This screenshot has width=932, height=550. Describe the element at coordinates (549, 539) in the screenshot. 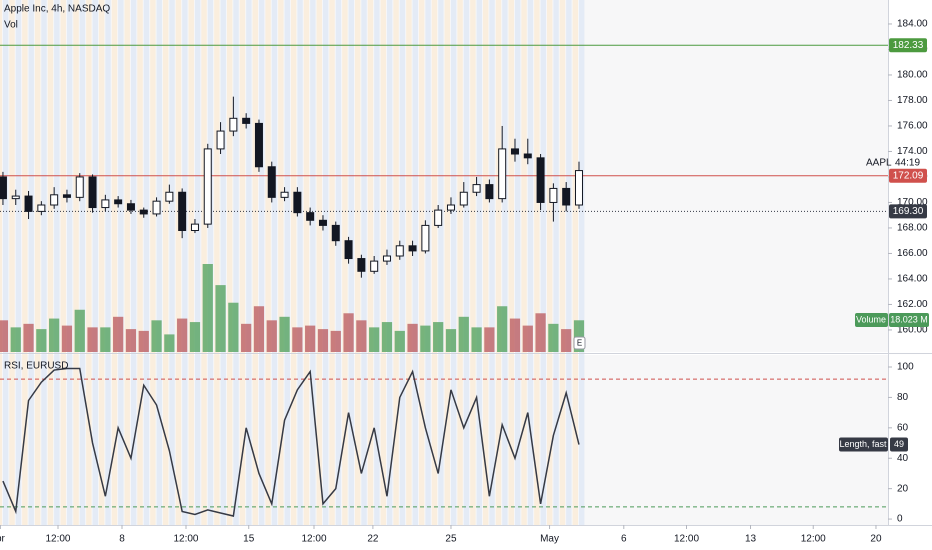

I see `x-tick-label: May` at that location.